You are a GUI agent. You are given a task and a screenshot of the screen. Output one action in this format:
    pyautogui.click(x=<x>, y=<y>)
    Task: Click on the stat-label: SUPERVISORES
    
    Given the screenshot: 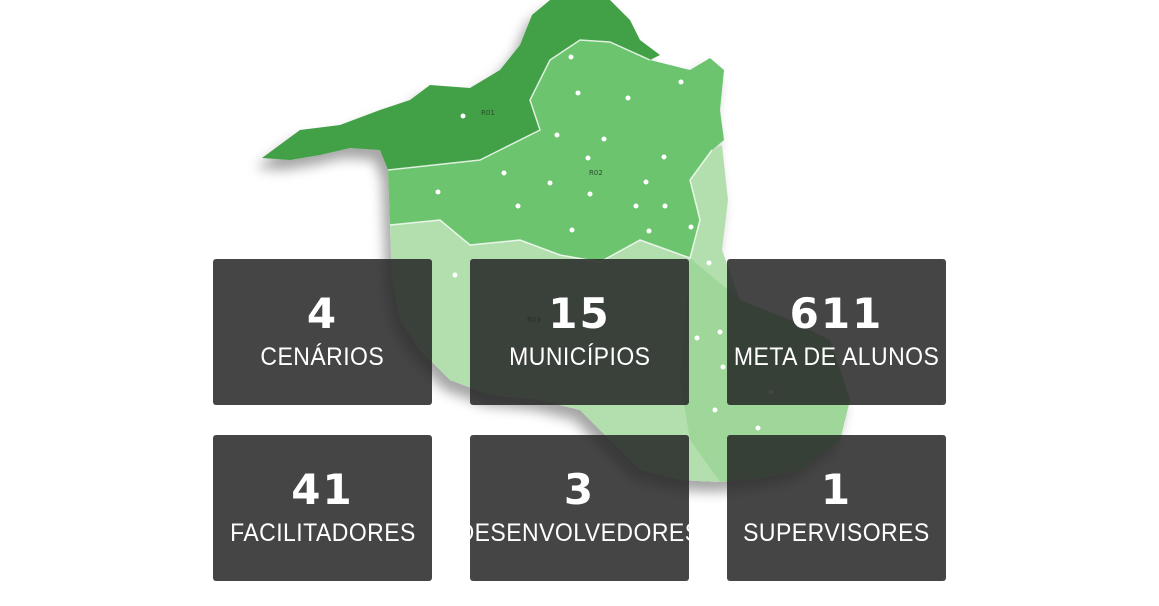 What is the action you would take?
    pyautogui.click(x=836, y=533)
    